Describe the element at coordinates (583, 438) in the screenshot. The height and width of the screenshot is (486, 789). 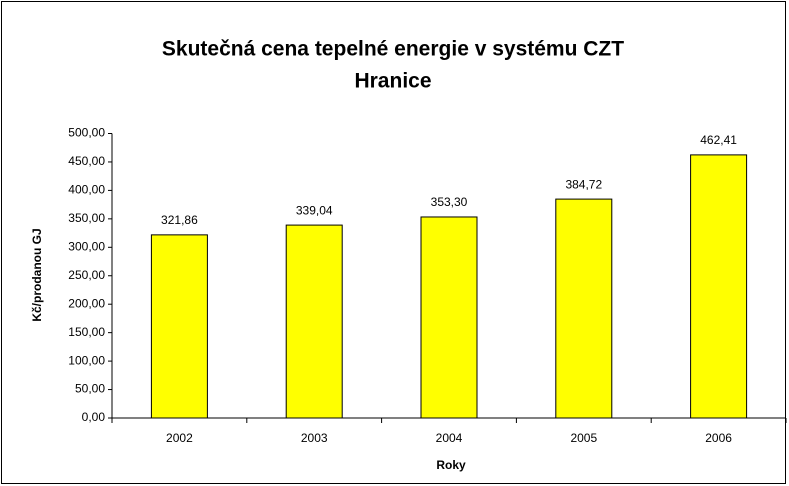
I see `x-tick-label: 2005` at that location.